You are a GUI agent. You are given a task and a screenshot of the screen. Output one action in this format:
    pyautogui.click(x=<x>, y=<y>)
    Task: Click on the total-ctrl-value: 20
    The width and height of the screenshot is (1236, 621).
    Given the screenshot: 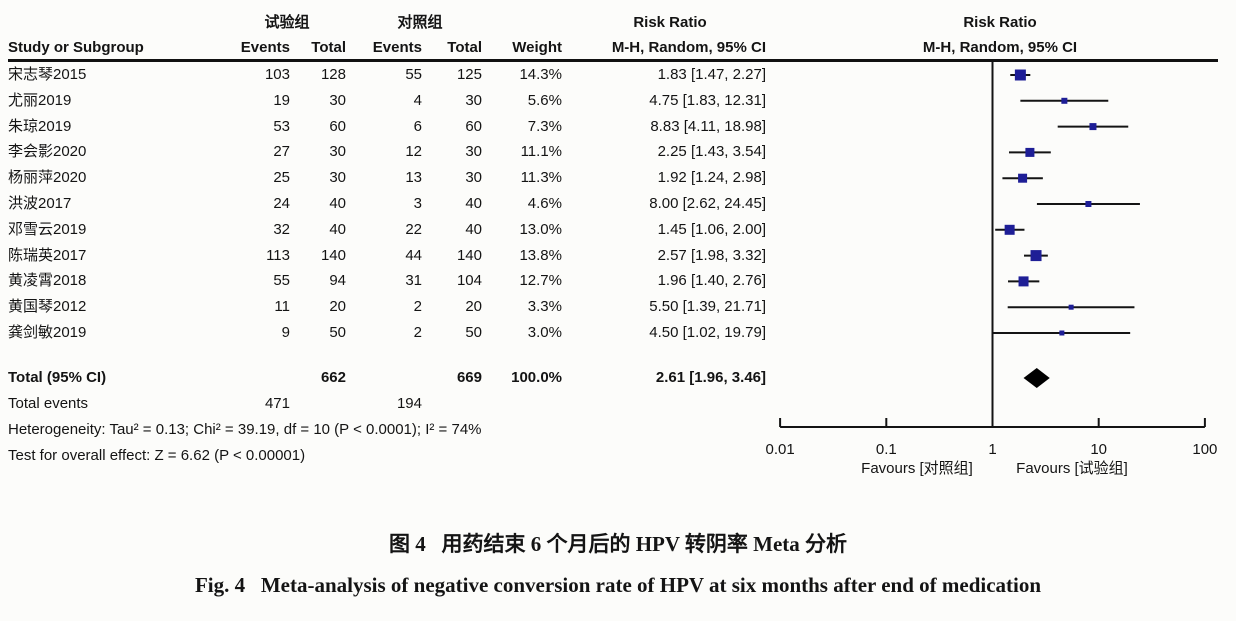 What is the action you would take?
    pyautogui.click(x=473, y=307)
    